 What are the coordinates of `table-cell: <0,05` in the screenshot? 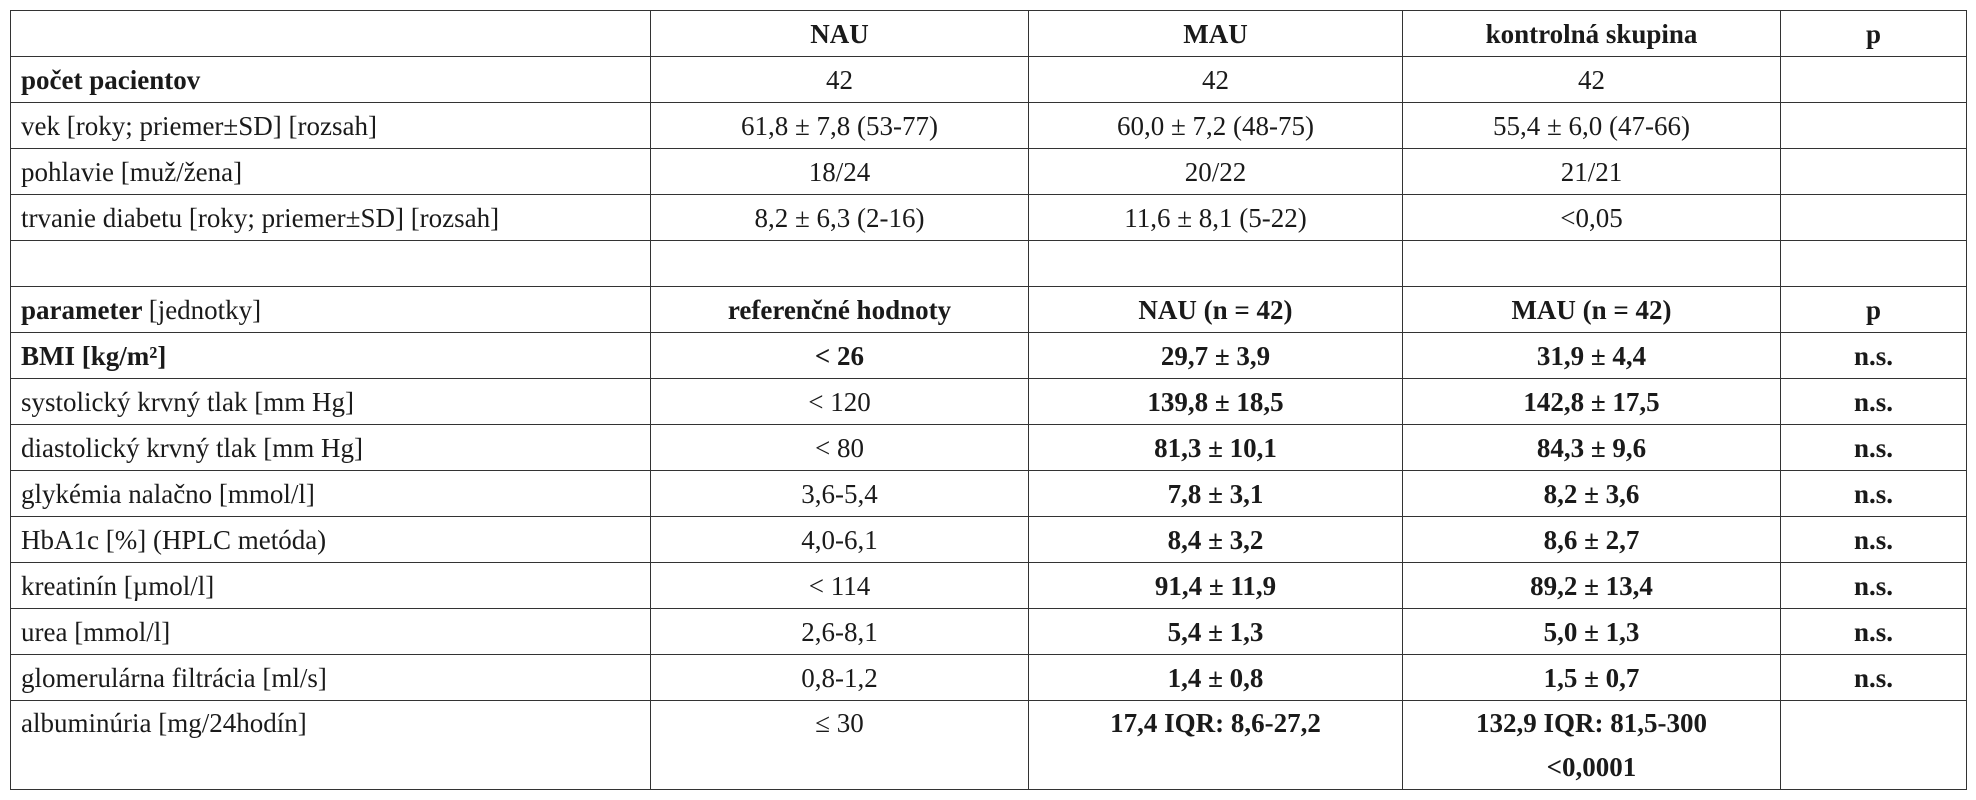 It's located at (1591, 217).